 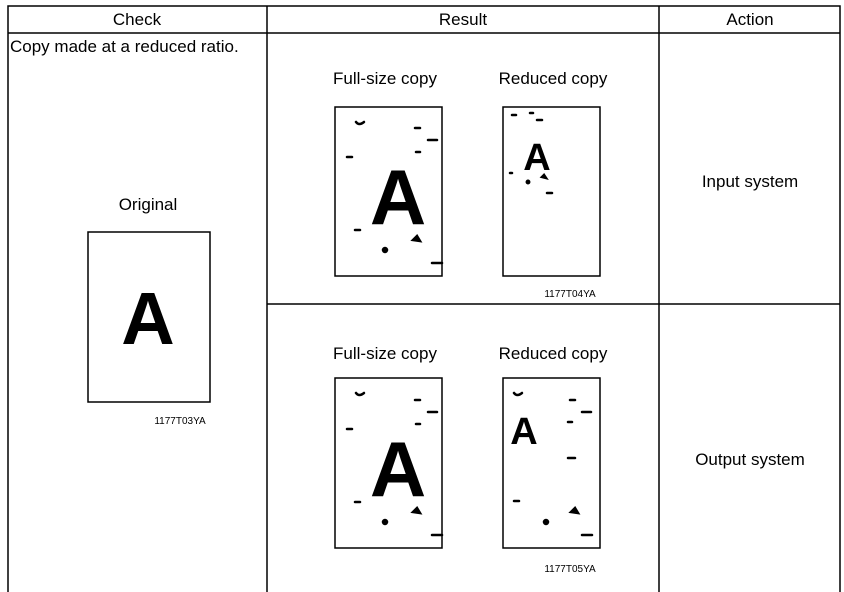 What do you see at coordinates (749, 19) in the screenshot?
I see `header-cell: Action` at bounding box center [749, 19].